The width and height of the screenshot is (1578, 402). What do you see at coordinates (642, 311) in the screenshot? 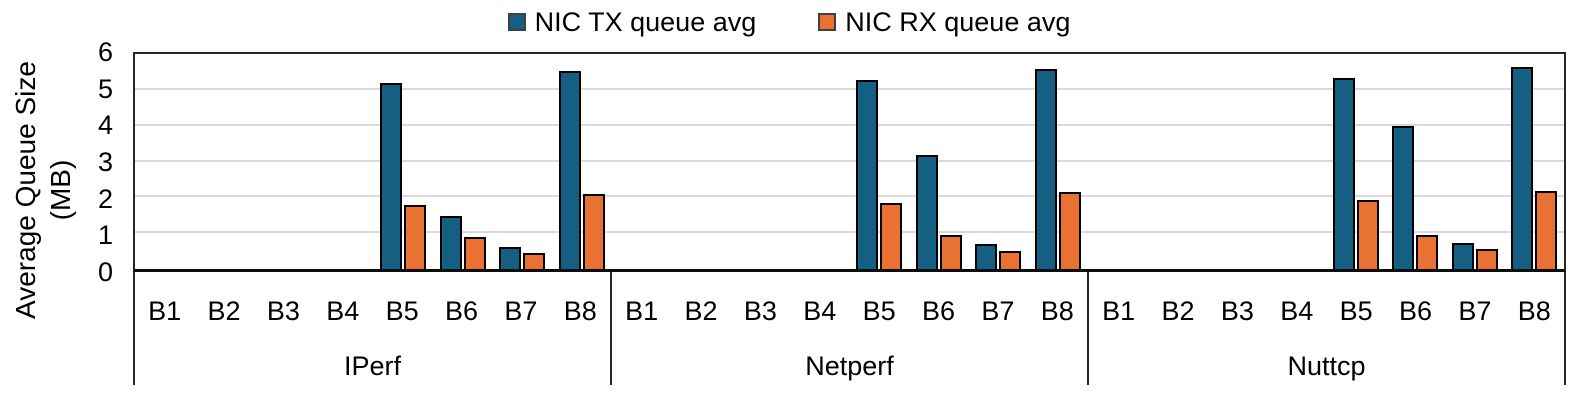
I see `x-category-label-netperf-b1: B1` at bounding box center [642, 311].